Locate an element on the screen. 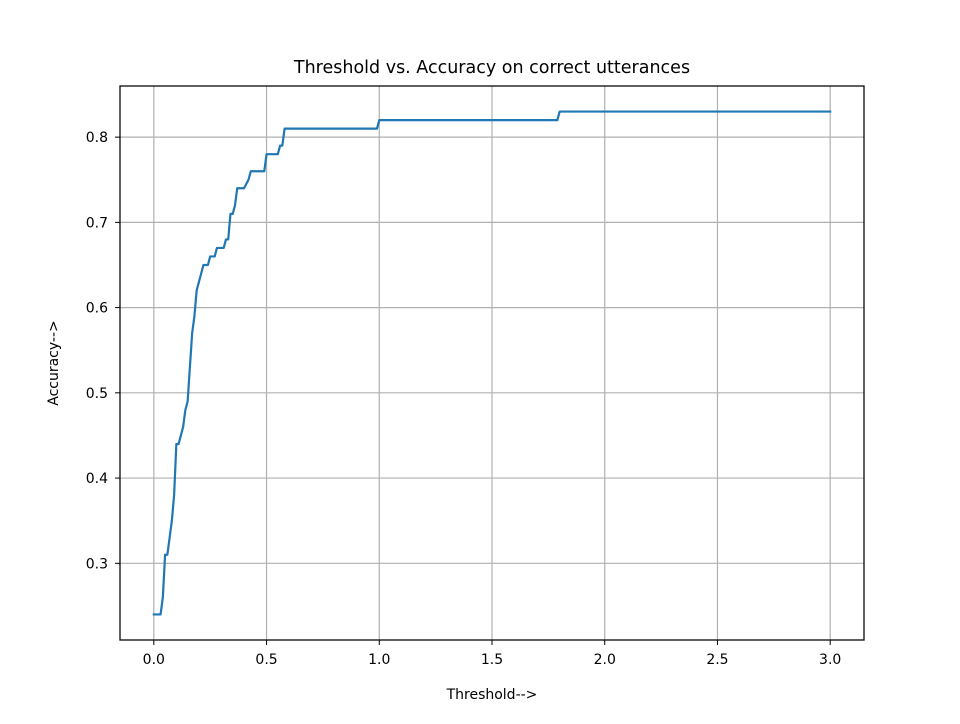  x-tick-label: 3.0 is located at coordinates (830, 660).